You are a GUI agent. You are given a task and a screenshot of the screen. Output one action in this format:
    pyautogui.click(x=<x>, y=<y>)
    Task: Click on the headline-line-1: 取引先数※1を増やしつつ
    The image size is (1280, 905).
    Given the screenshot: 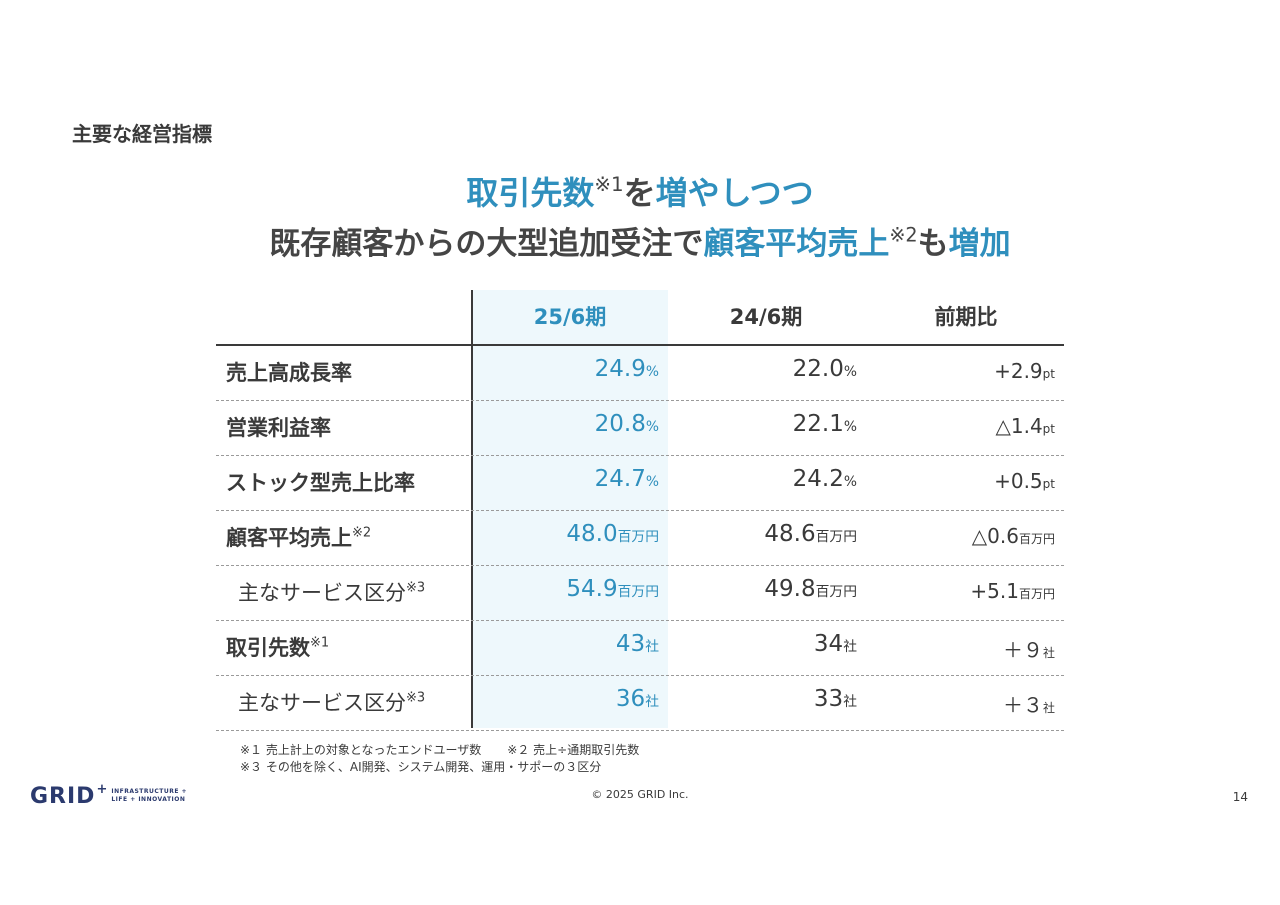 What is the action you would take?
    pyautogui.click(x=640, y=191)
    